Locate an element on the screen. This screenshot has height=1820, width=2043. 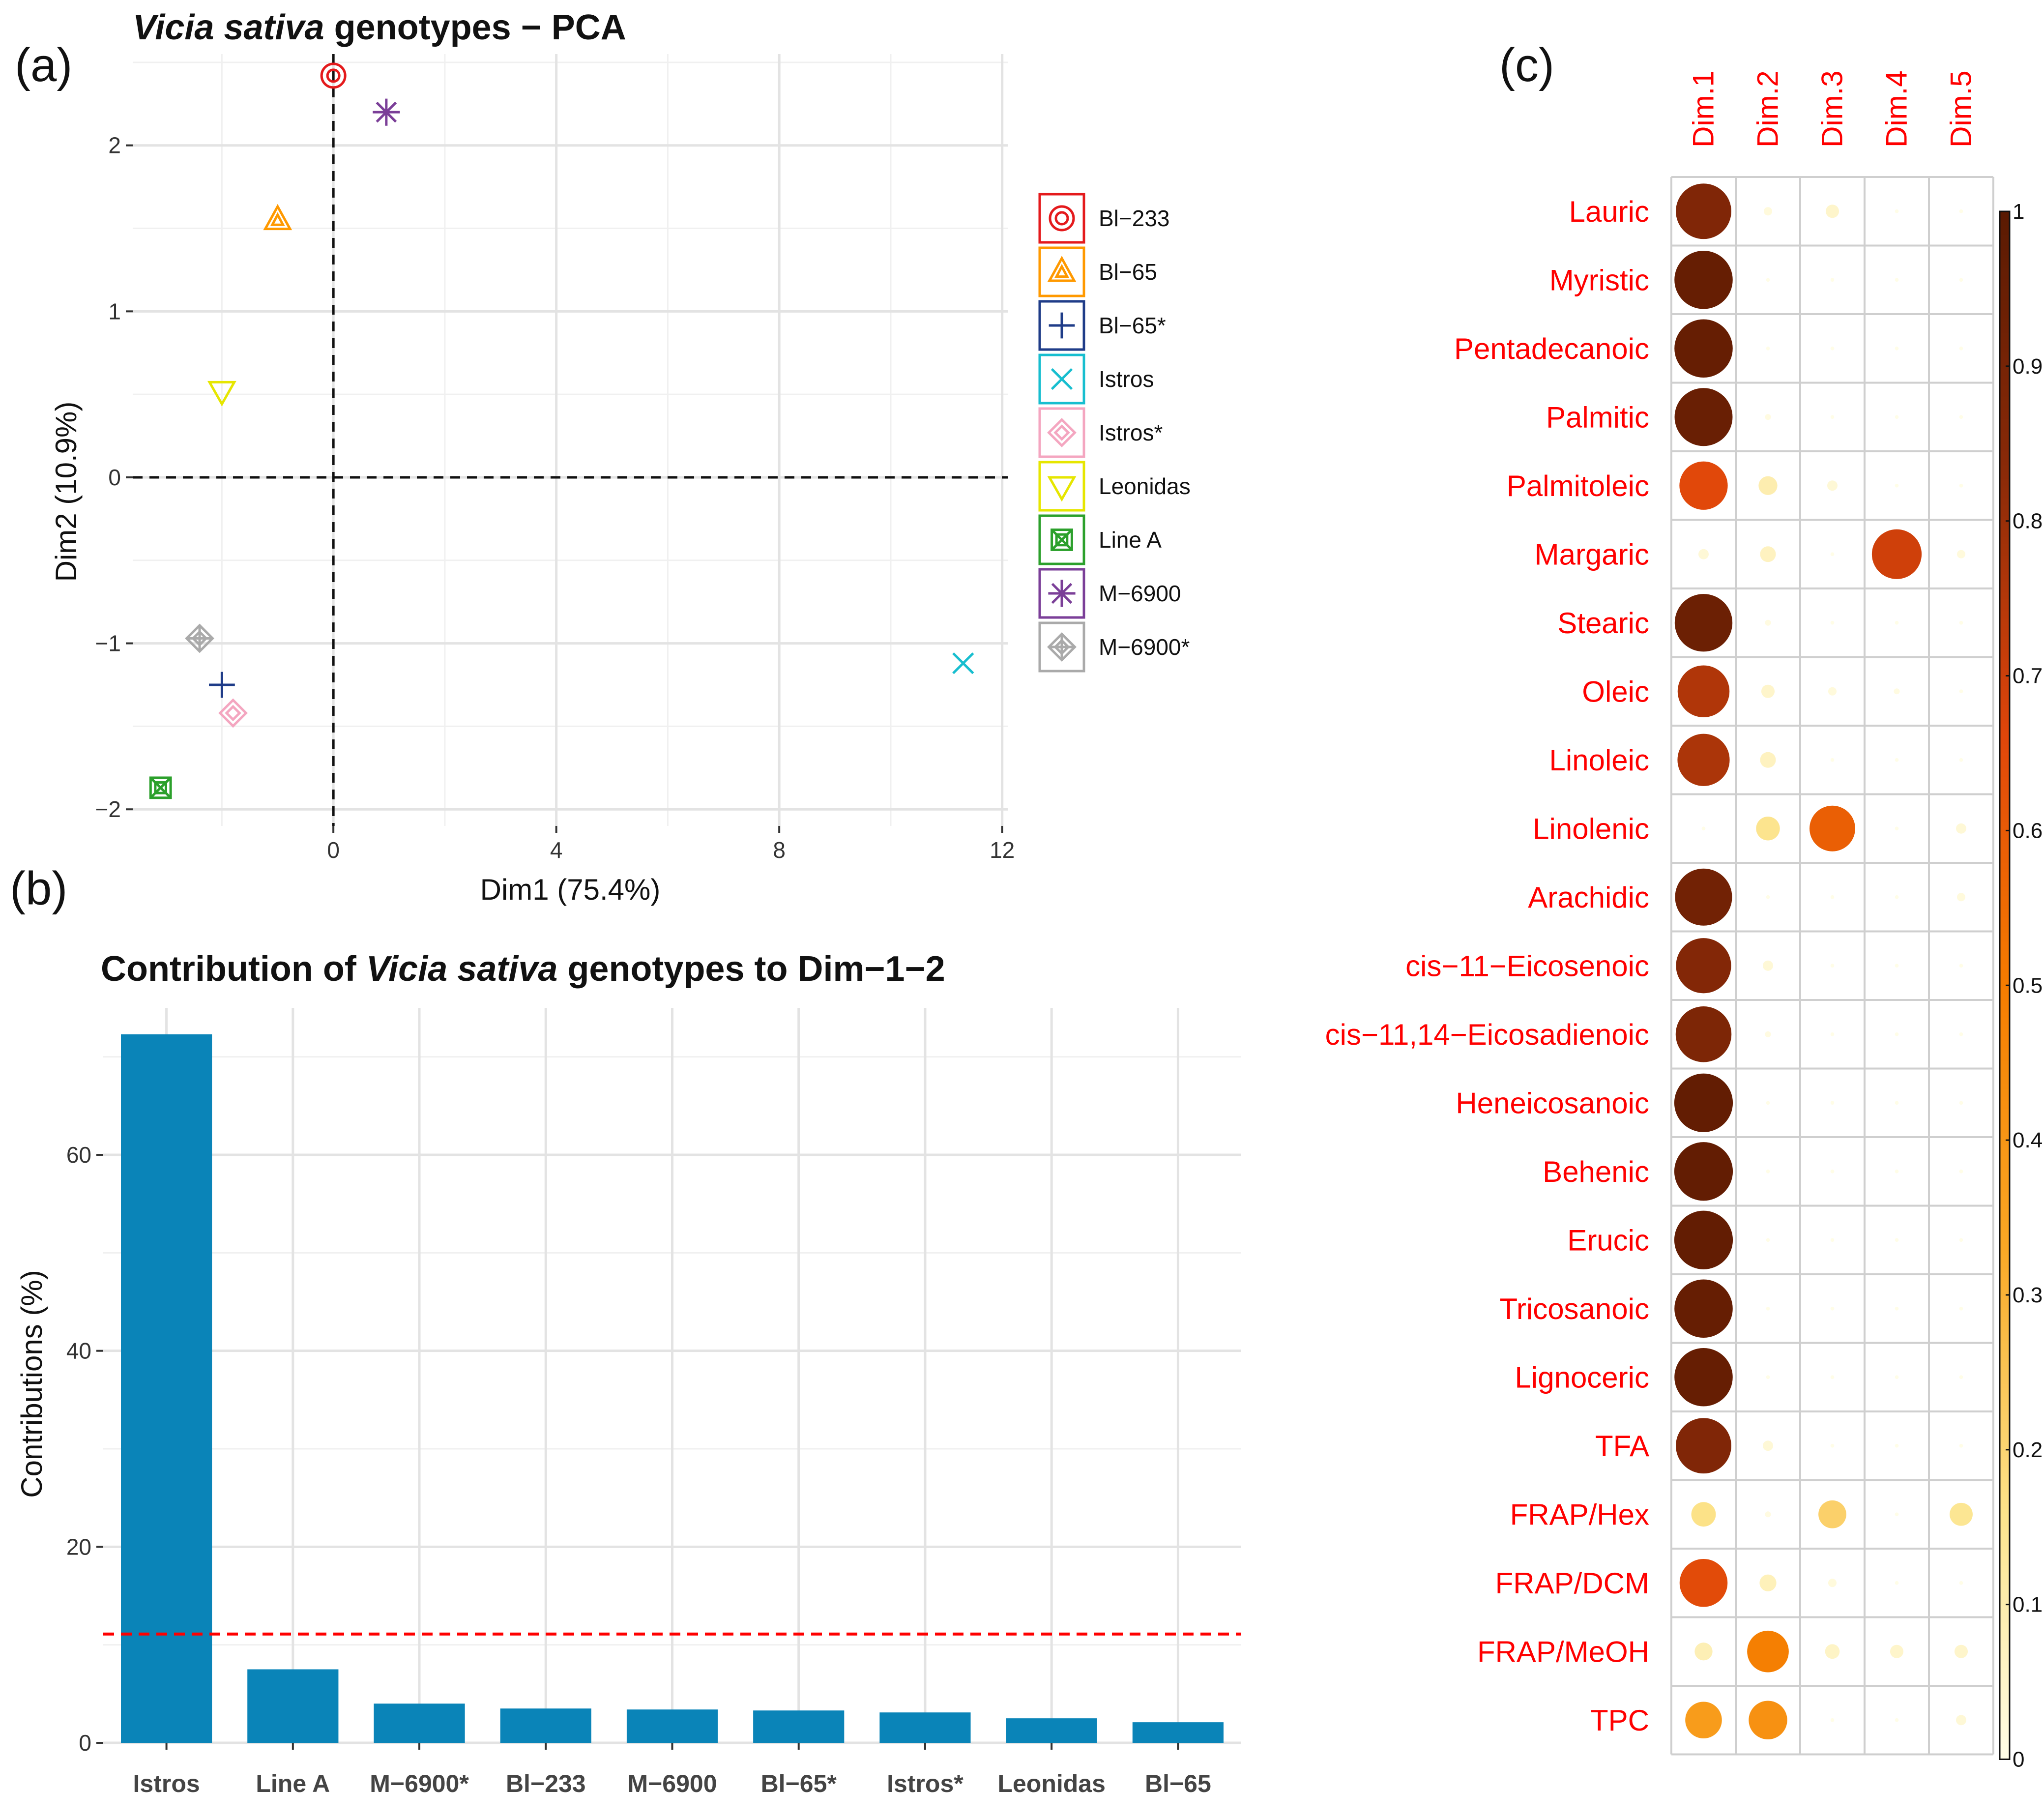
marker-inner-square is located at coordinates (160, 787).